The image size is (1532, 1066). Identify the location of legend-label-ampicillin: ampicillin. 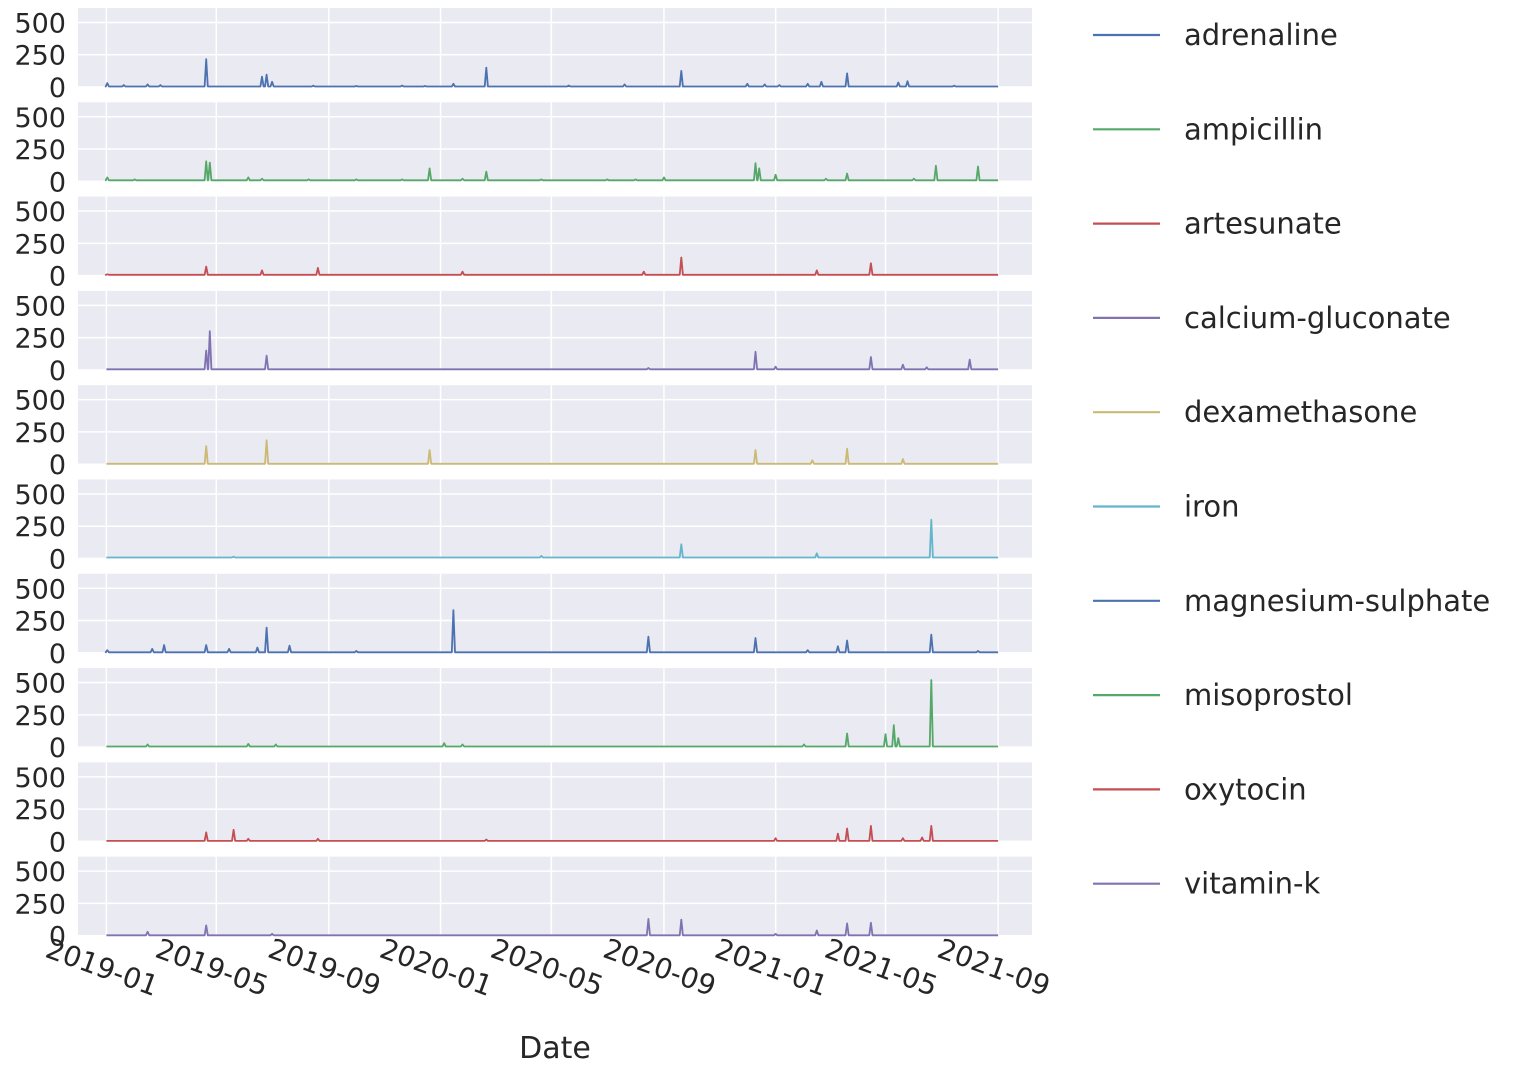
(1253, 129).